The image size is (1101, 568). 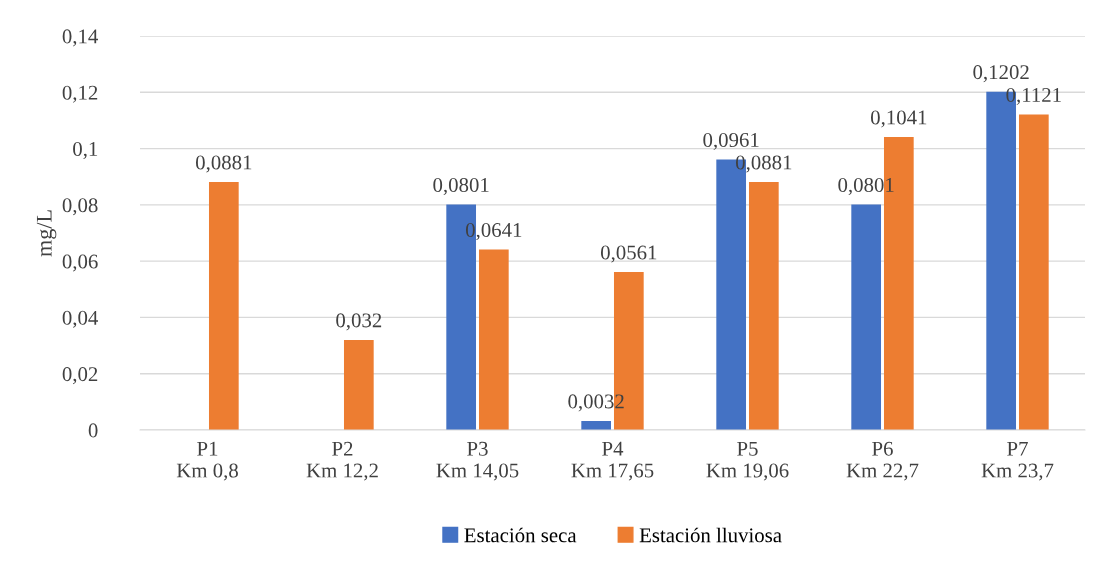 What do you see at coordinates (477, 461) in the screenshot?
I see `x-tick-label: P3 Km 14,05` at bounding box center [477, 461].